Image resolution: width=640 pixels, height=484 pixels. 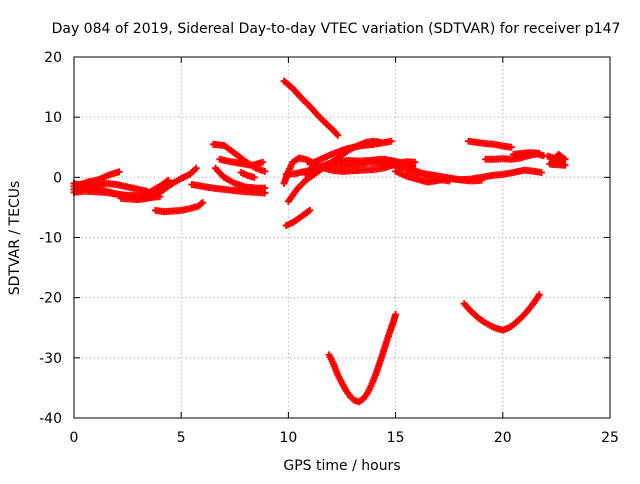 What do you see at coordinates (53, 58) in the screenshot?
I see `y-tick-label: 20` at bounding box center [53, 58].